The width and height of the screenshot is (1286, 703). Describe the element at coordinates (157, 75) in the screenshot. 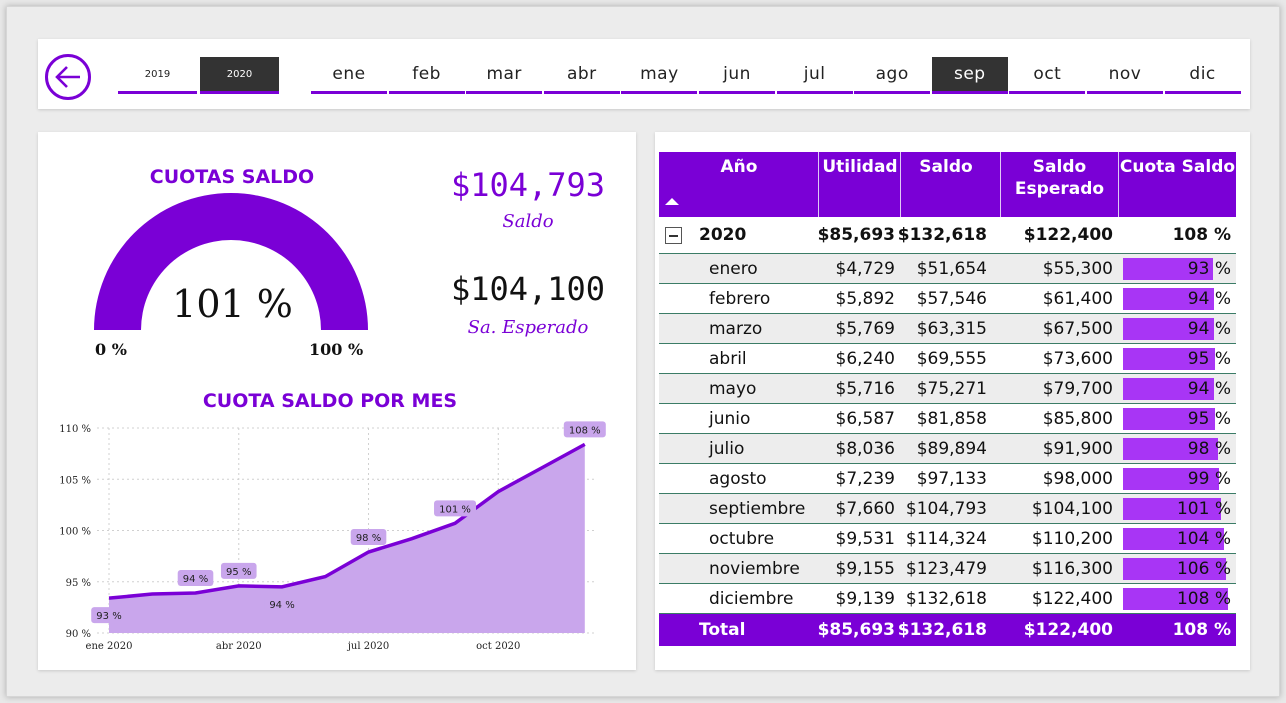

I see `year-slicer-2019: 2019` at that location.